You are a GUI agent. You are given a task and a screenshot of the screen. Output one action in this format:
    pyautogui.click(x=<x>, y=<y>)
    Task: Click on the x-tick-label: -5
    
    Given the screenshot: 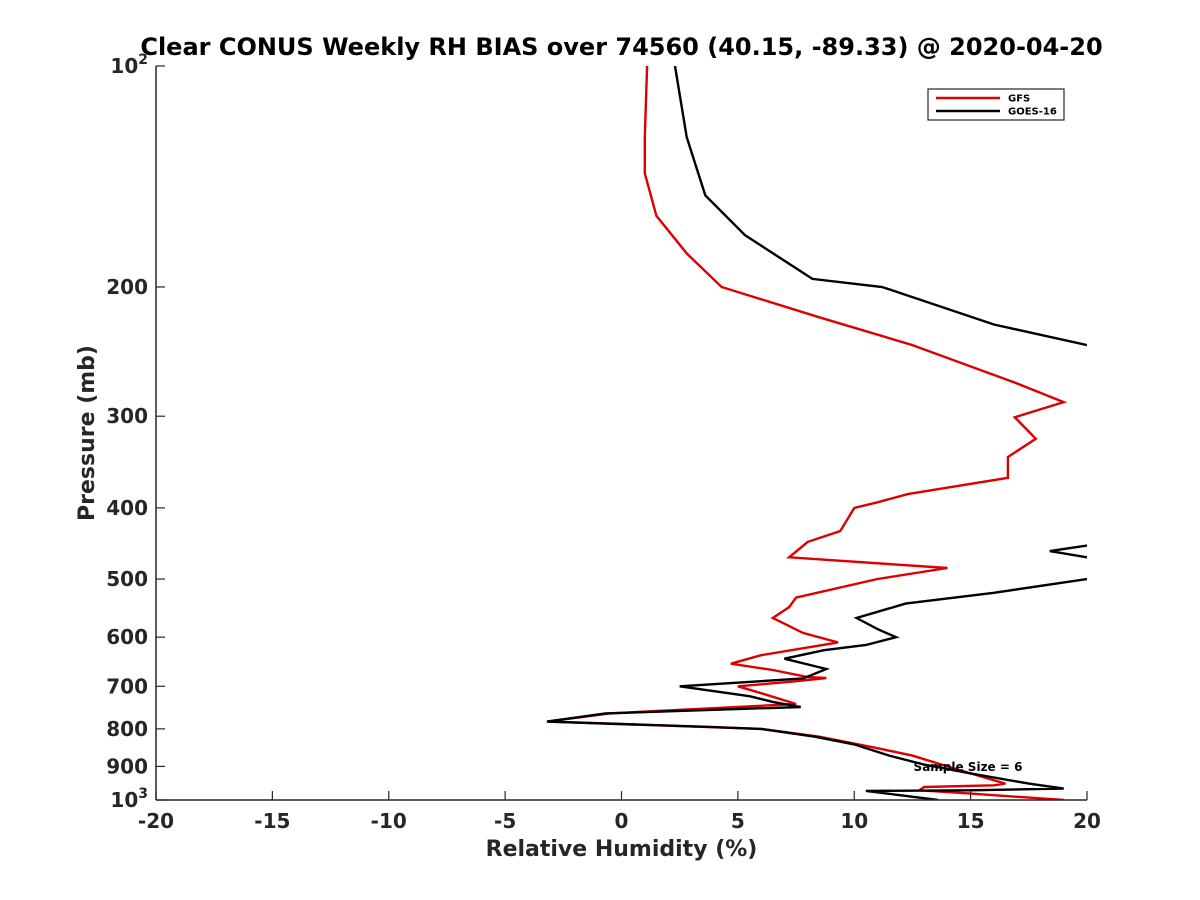 What is the action you would take?
    pyautogui.click(x=505, y=821)
    